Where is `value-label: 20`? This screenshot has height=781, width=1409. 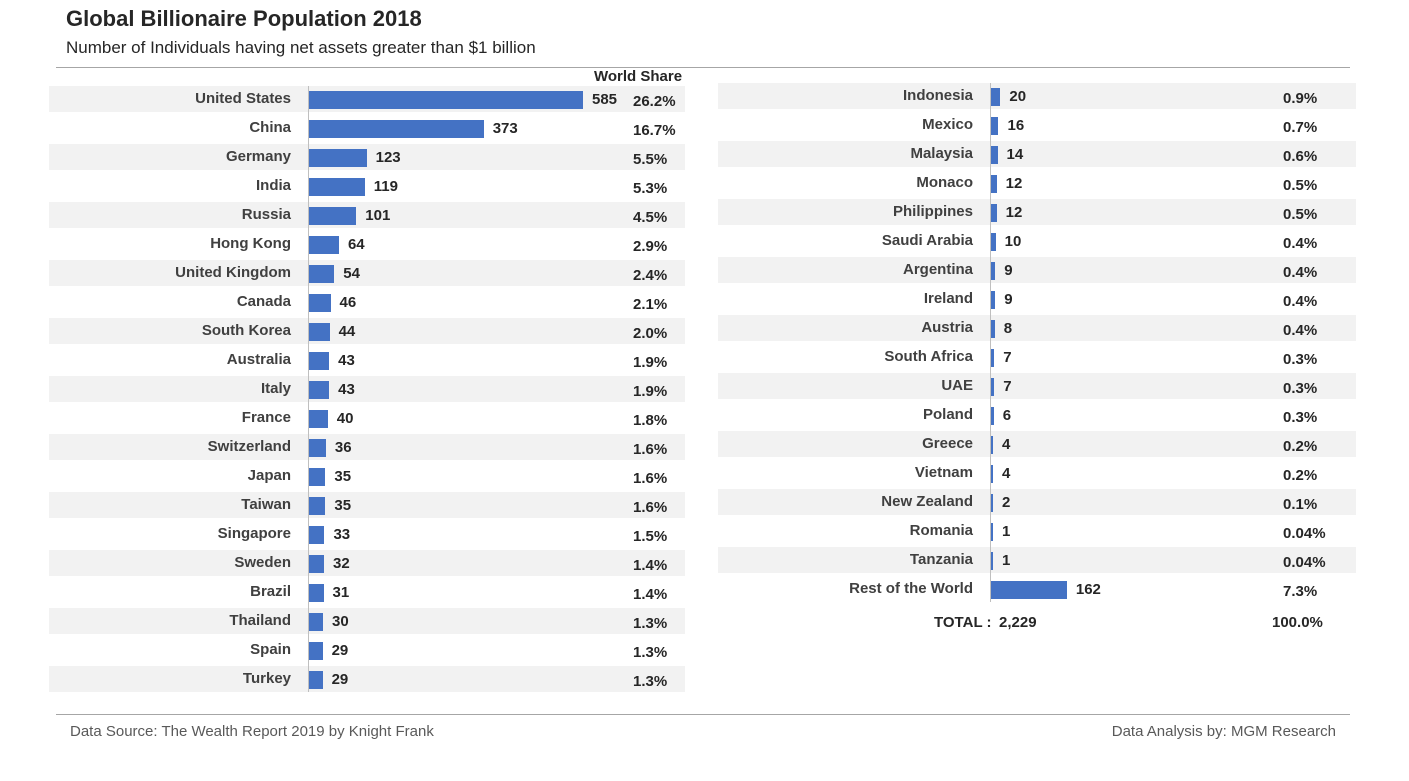 value-label: 20 is located at coordinates (1018, 96).